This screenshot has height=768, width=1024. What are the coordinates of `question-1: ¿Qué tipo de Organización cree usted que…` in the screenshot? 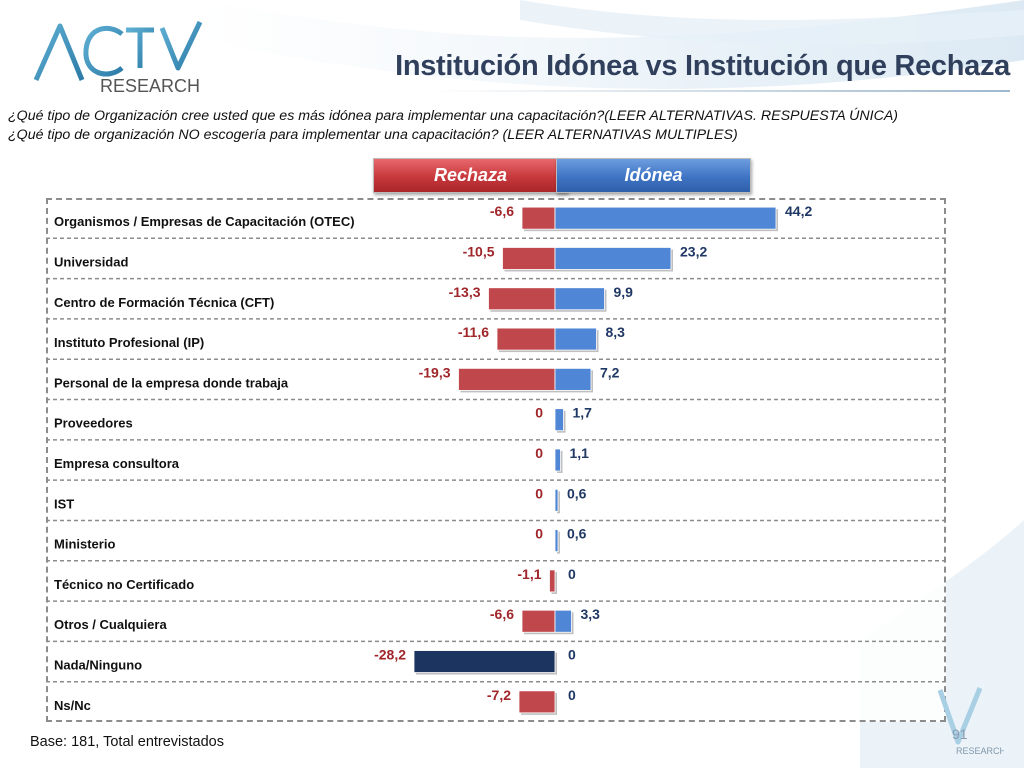 It's located at (453, 116).